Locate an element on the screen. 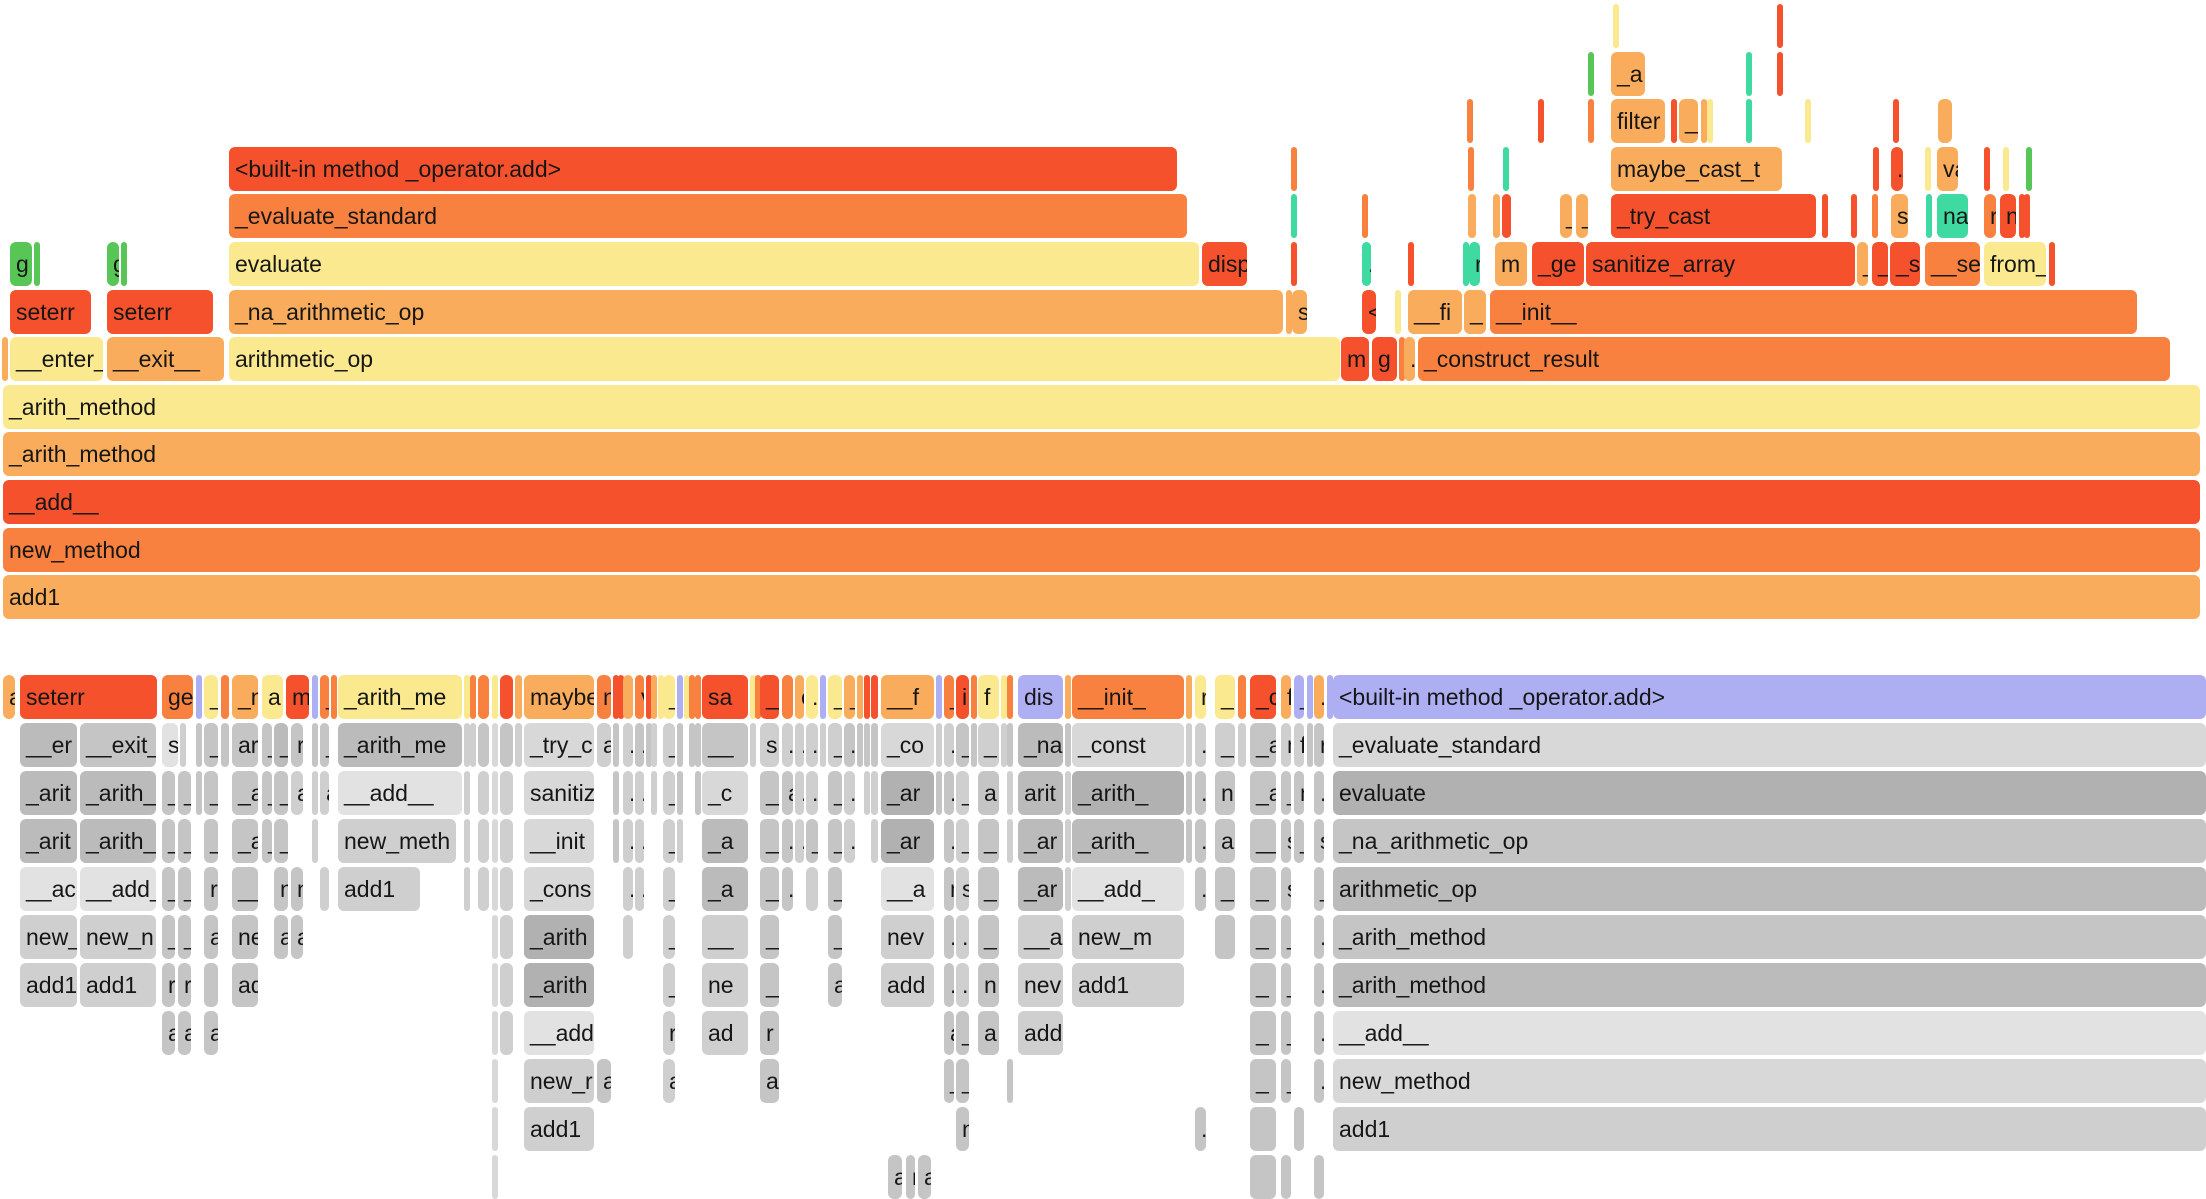  flame-frame: g is located at coordinates (1384, 359).